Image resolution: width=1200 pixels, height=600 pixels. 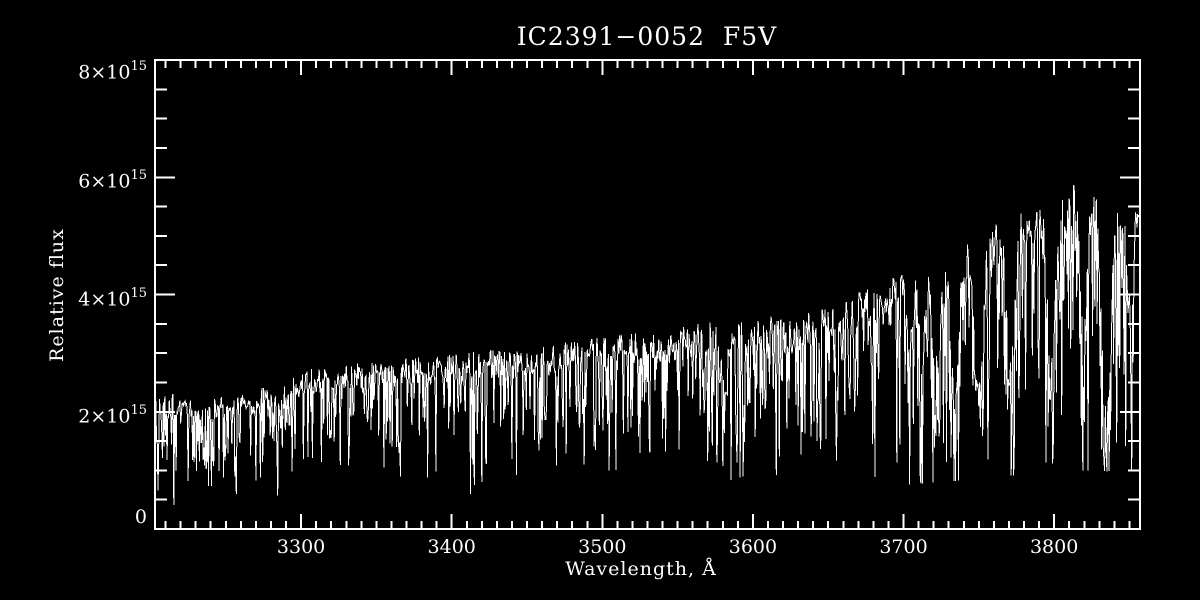 What do you see at coordinates (753, 547) in the screenshot?
I see `x-tick-label: 3600` at bounding box center [753, 547].